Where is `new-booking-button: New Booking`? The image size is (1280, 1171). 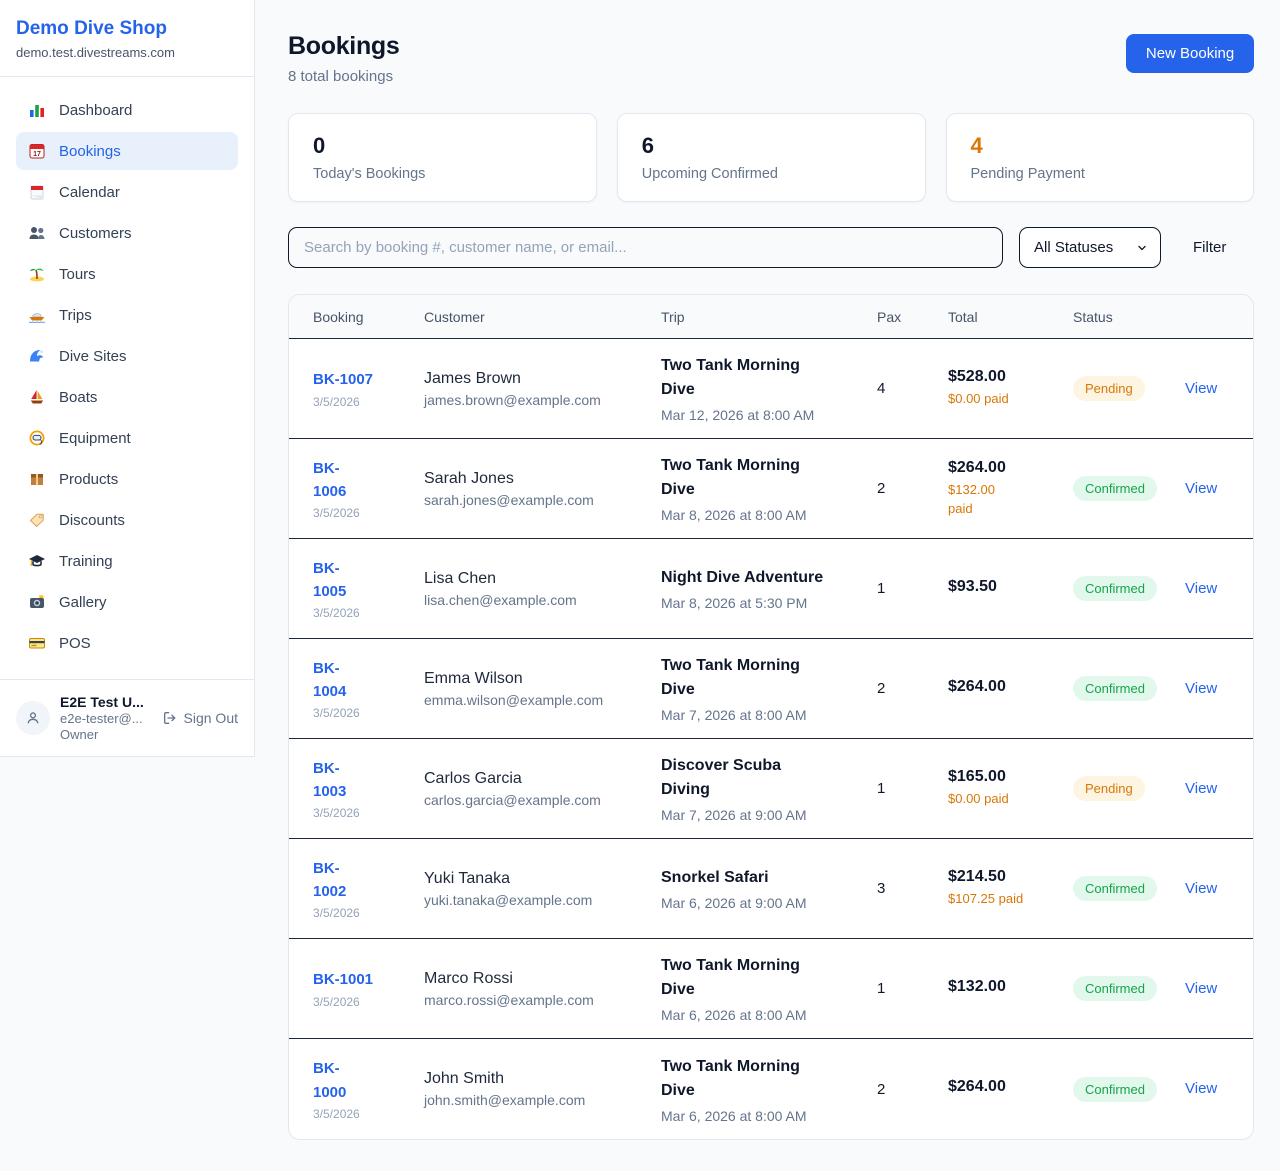
new-booking-button: New Booking is located at coordinates (1190, 53).